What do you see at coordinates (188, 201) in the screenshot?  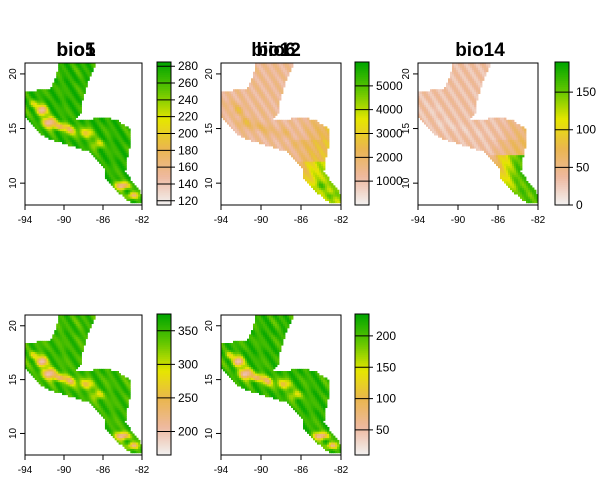 I see `colorbar-tick-label: 120` at bounding box center [188, 201].